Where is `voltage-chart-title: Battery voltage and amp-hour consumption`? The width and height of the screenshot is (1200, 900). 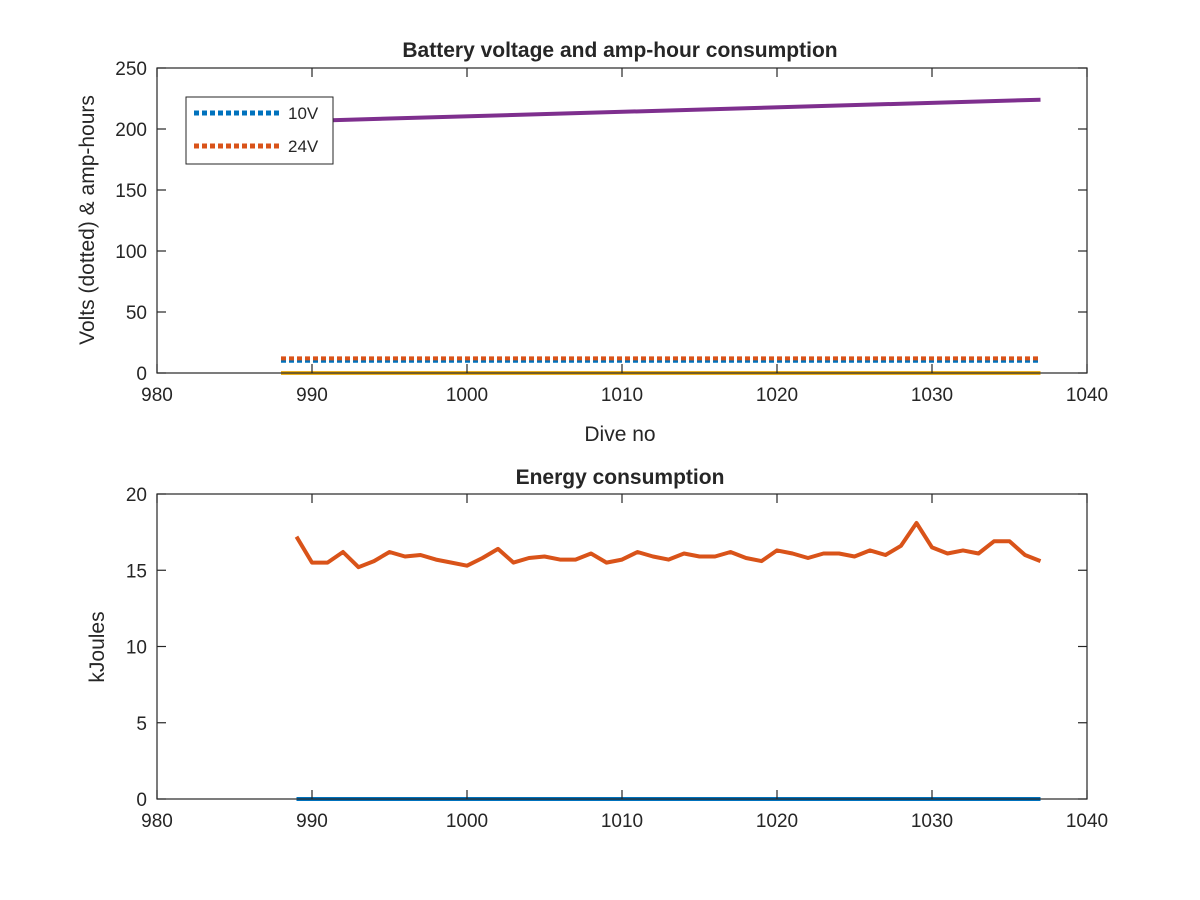 voltage-chart-title: Battery voltage and amp-hour consumption is located at coordinates (619, 50).